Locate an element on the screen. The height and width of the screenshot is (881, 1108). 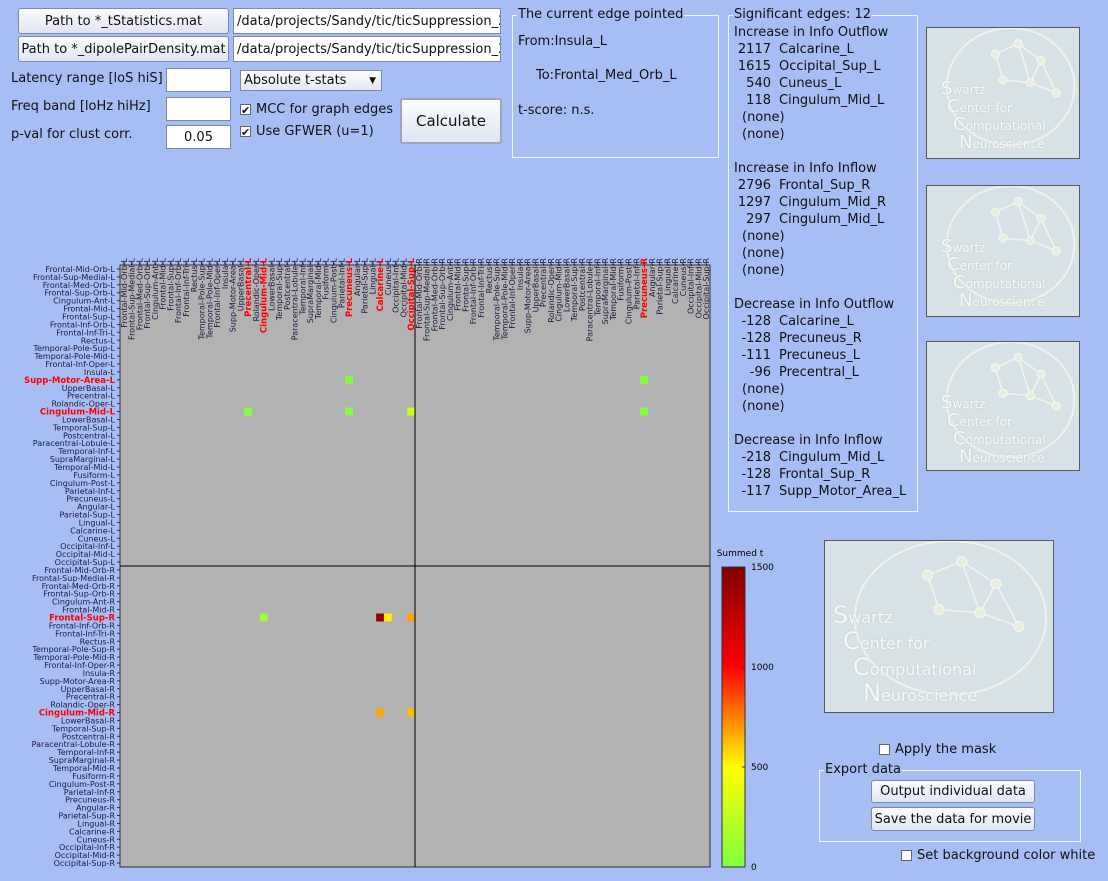
row-label: Frontal-Inf-Tri-L is located at coordinates (85, 332).